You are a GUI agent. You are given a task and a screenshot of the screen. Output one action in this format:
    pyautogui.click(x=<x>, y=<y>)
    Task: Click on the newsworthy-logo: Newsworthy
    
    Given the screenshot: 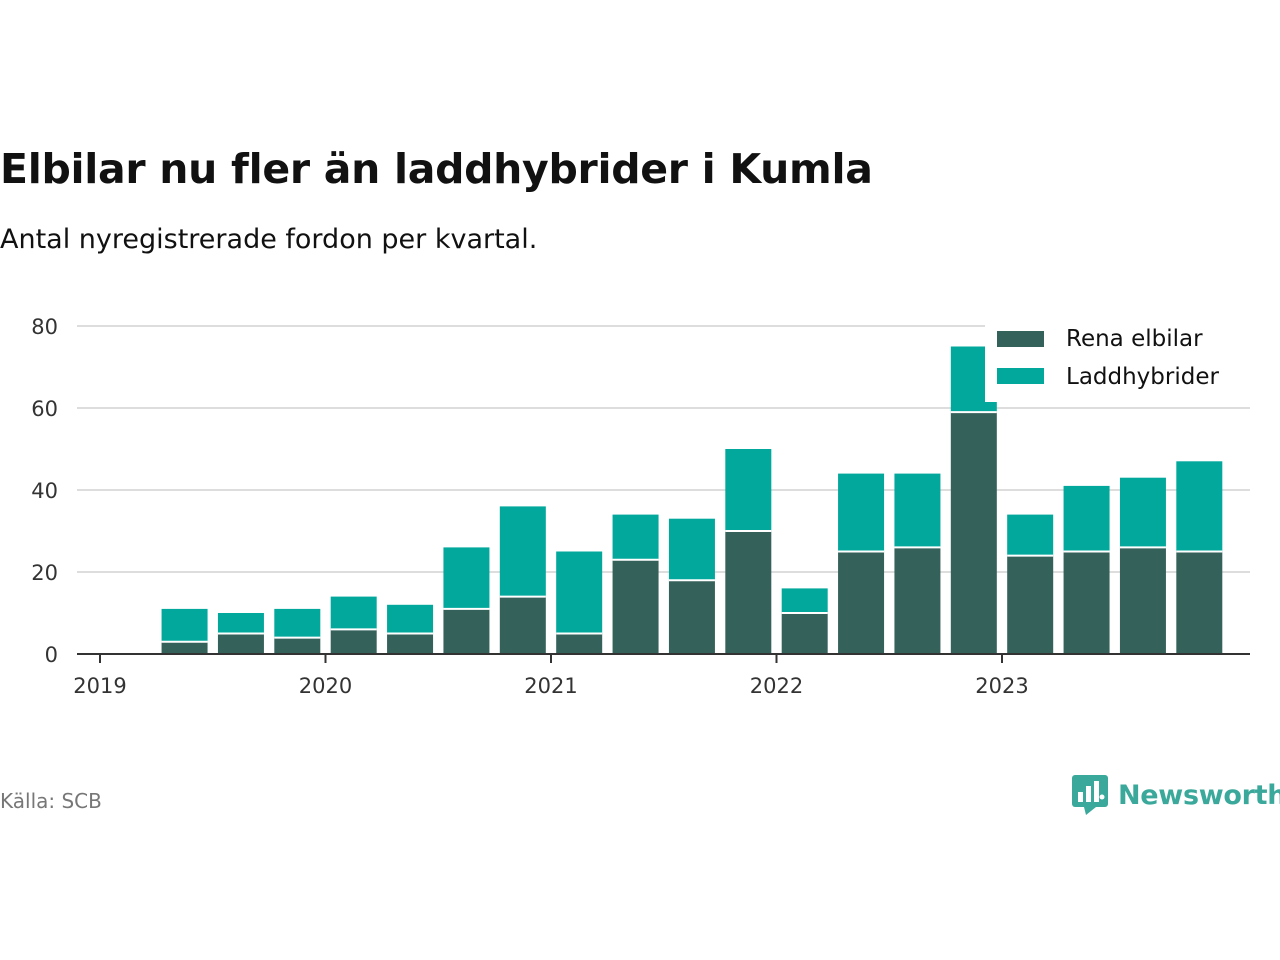 What is the action you would take?
    pyautogui.click(x=1176, y=795)
    